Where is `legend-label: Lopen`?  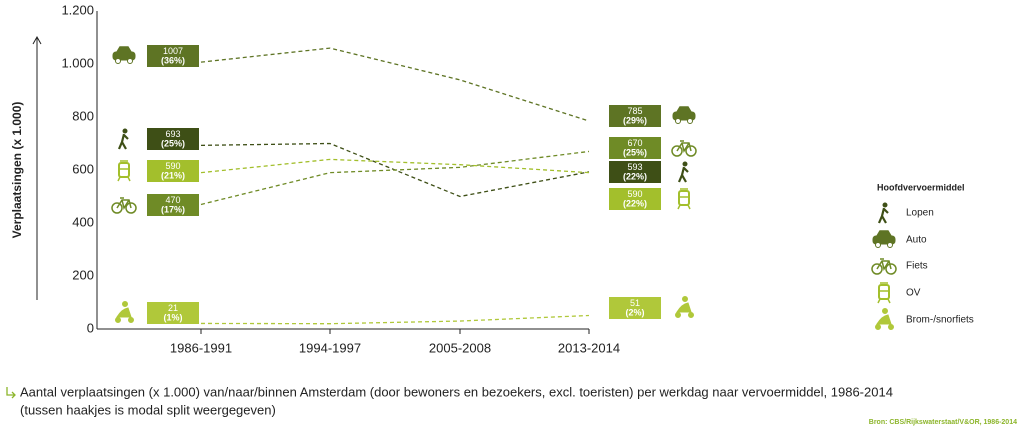 legend-label: Lopen is located at coordinates (920, 213).